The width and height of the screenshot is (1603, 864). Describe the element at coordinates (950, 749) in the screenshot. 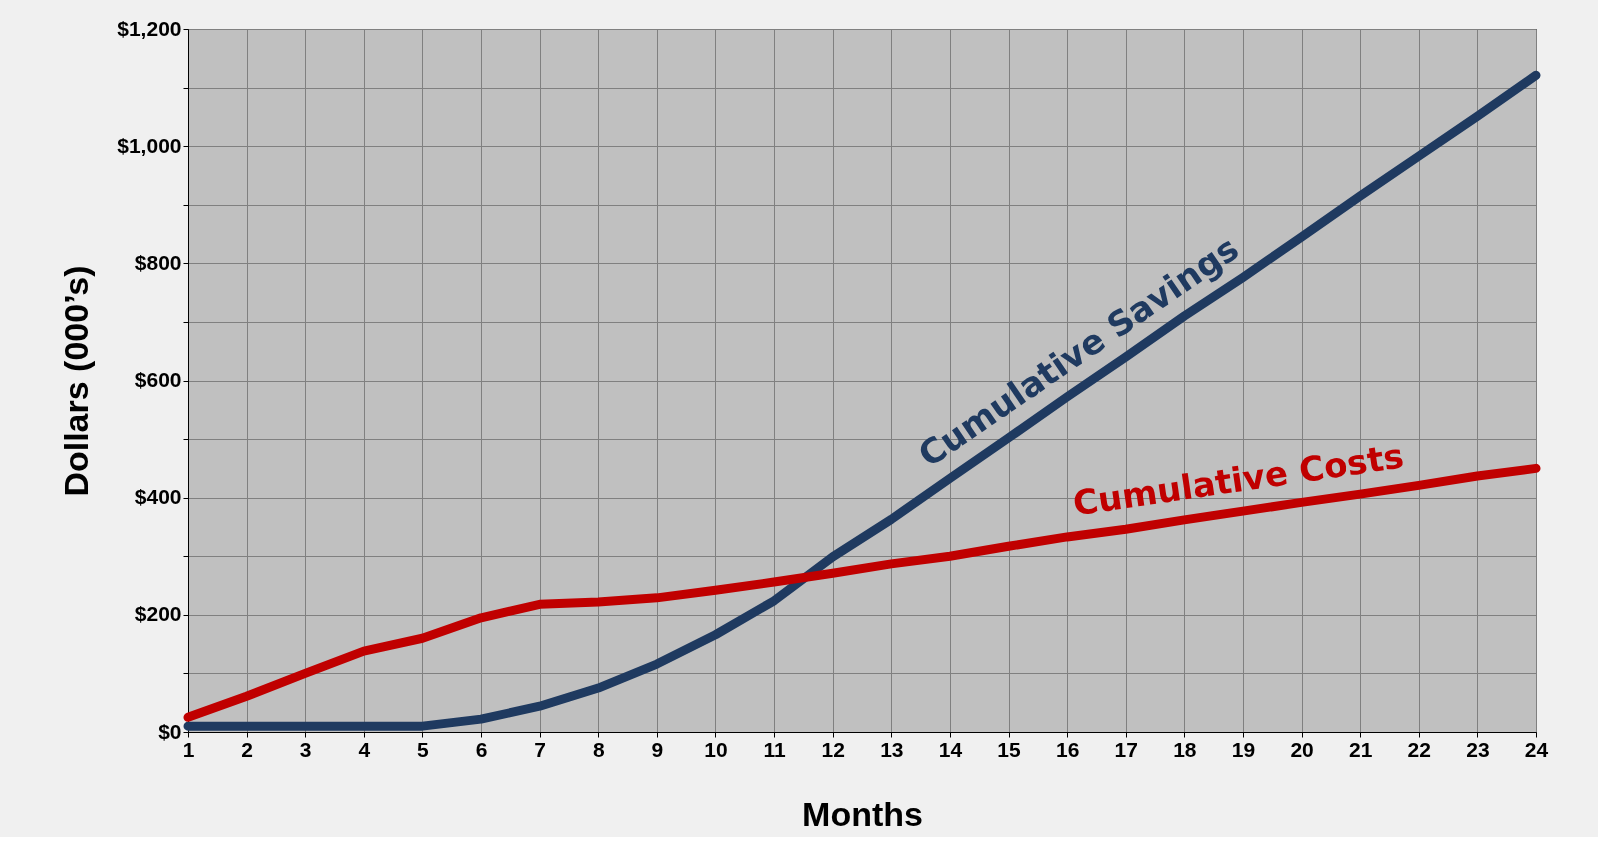

I see `x-tick-label: 14` at that location.